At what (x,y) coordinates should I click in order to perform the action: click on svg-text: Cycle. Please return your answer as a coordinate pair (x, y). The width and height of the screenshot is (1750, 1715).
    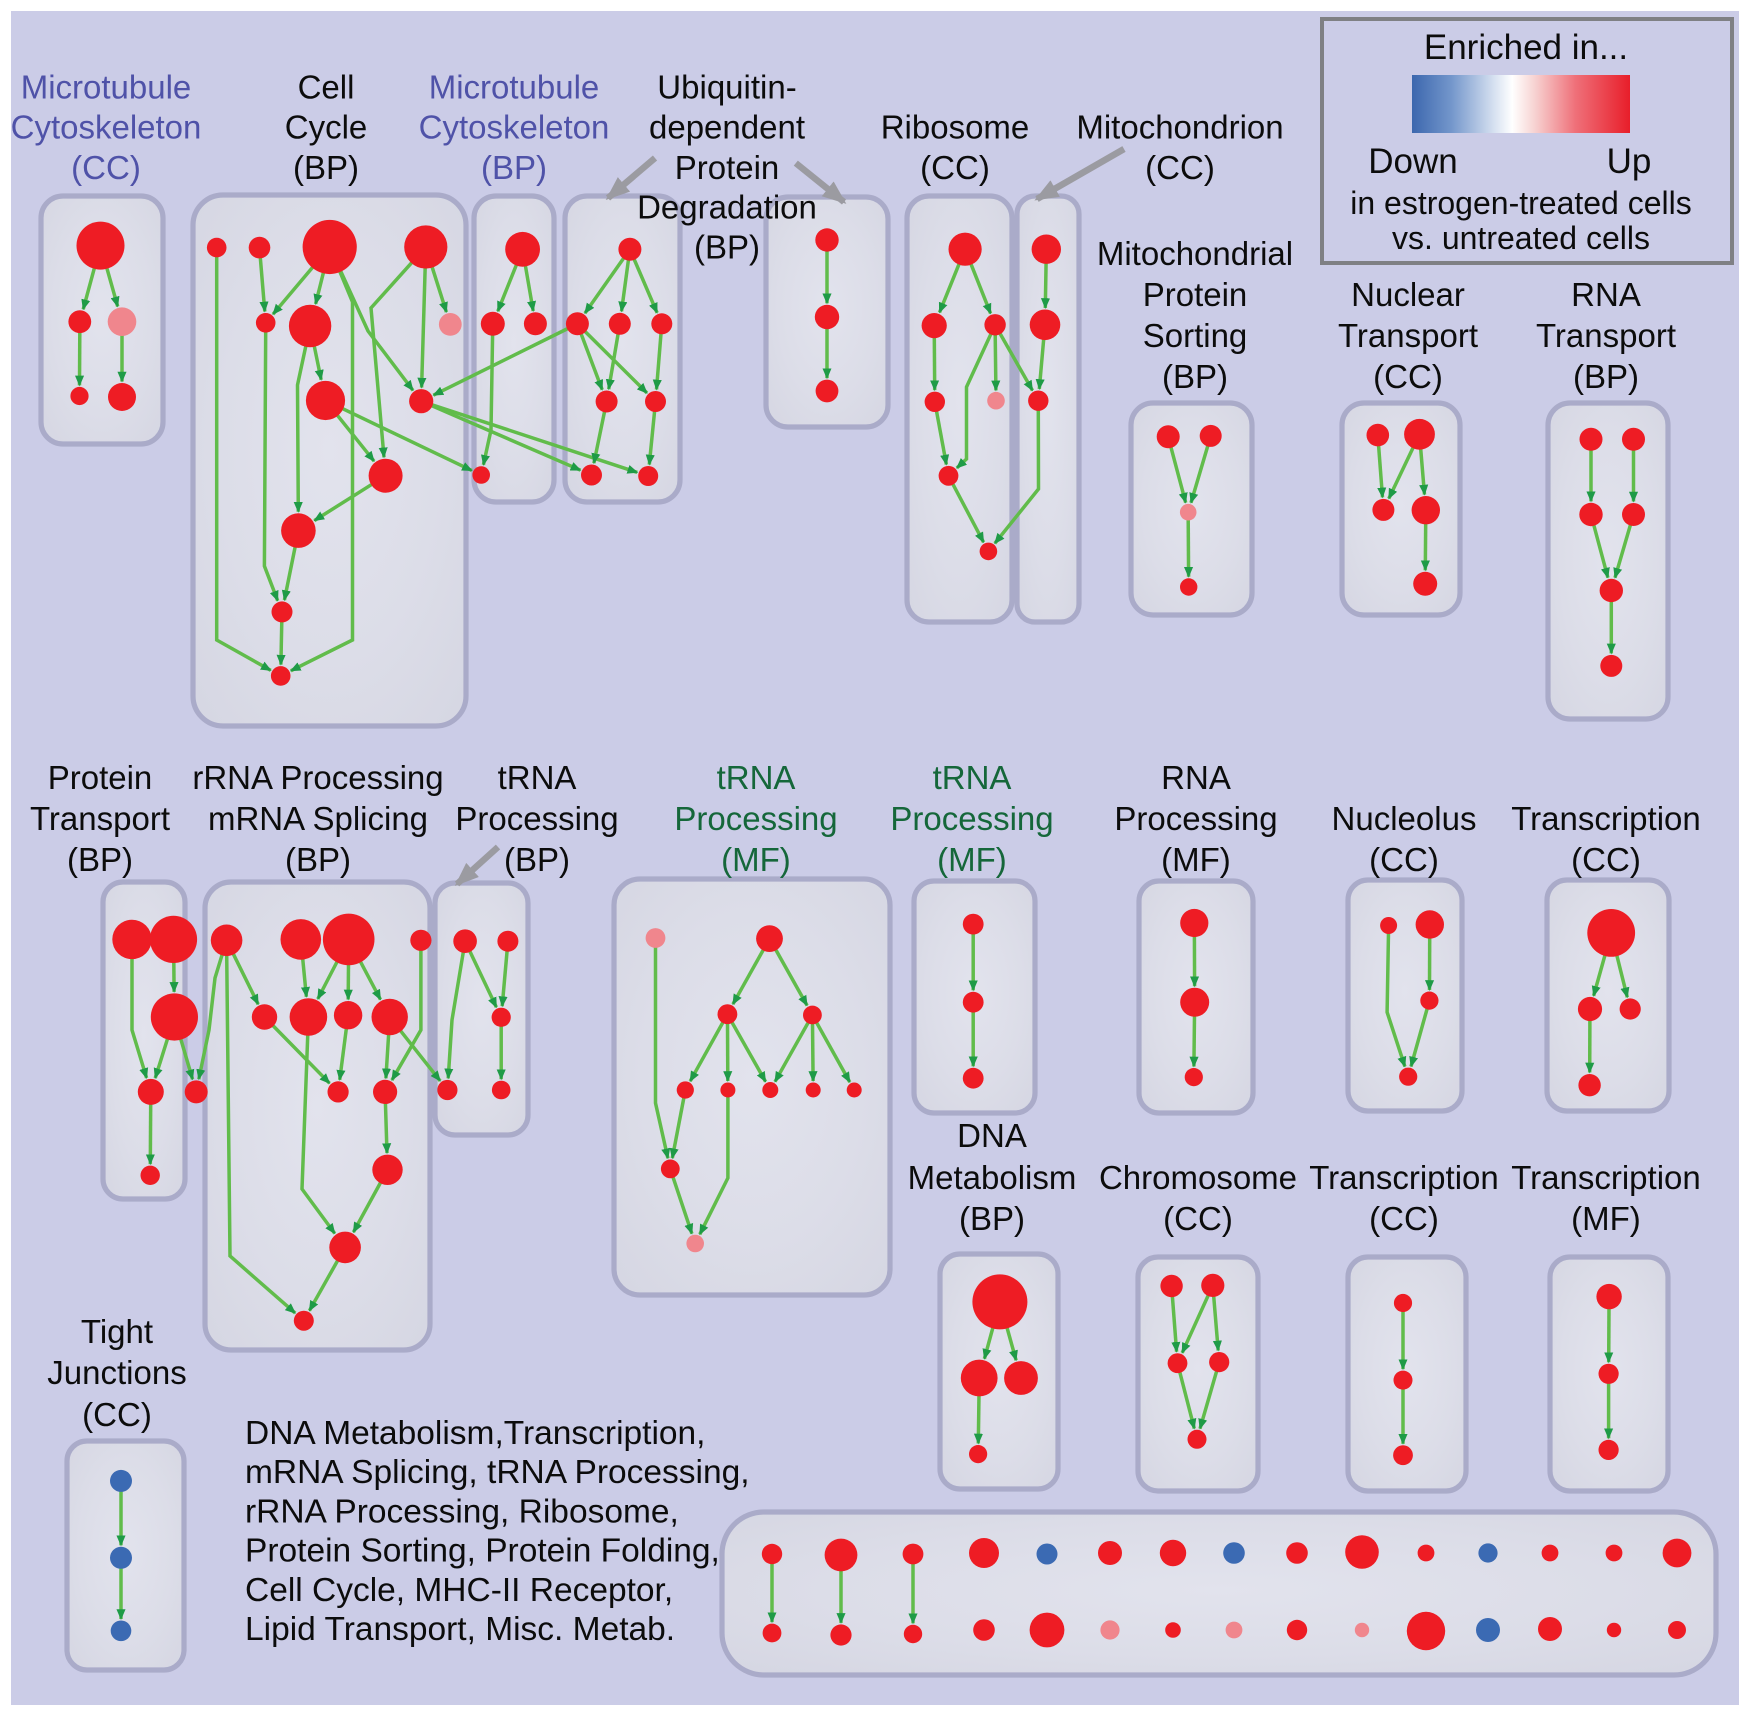
    Looking at the image, I should click on (326, 127).